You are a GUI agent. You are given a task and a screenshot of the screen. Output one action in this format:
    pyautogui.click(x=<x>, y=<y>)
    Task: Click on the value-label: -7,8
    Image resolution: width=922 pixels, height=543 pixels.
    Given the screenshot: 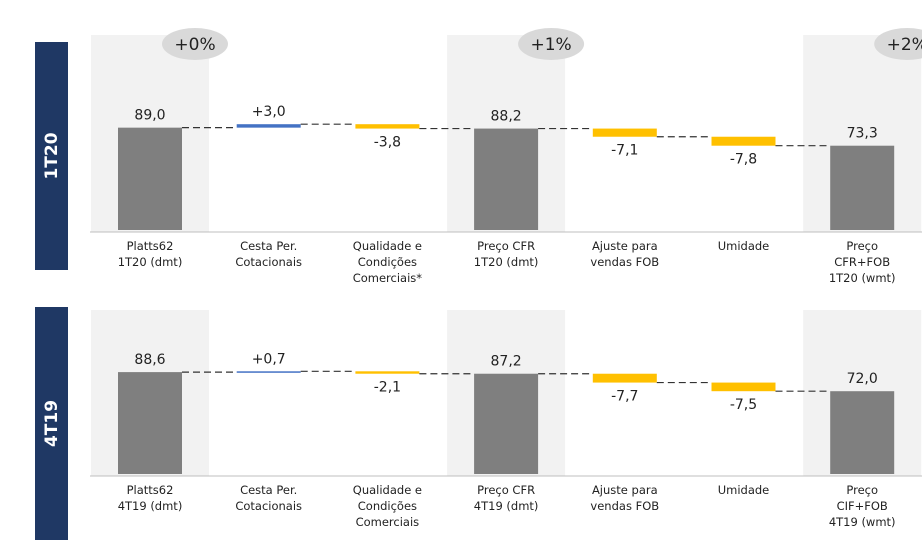 What is the action you would take?
    pyautogui.click(x=743, y=160)
    